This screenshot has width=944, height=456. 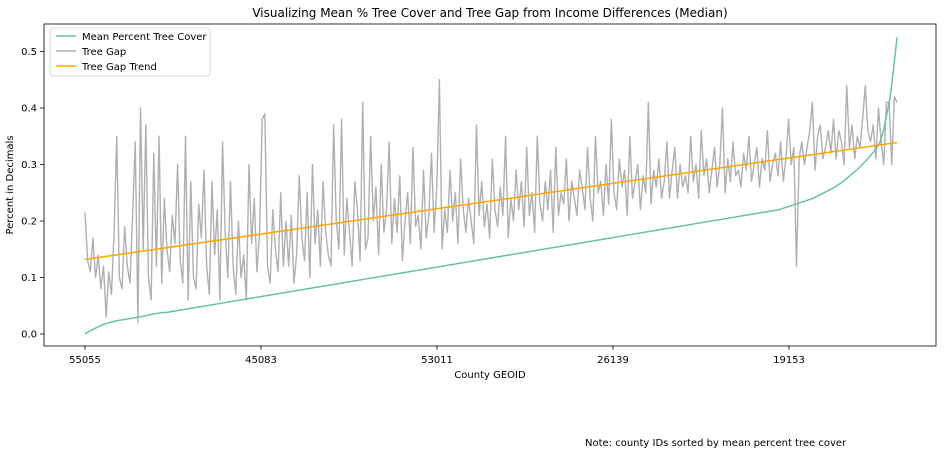 What do you see at coordinates (85, 360) in the screenshot?
I see `x-tick-label: 55055` at bounding box center [85, 360].